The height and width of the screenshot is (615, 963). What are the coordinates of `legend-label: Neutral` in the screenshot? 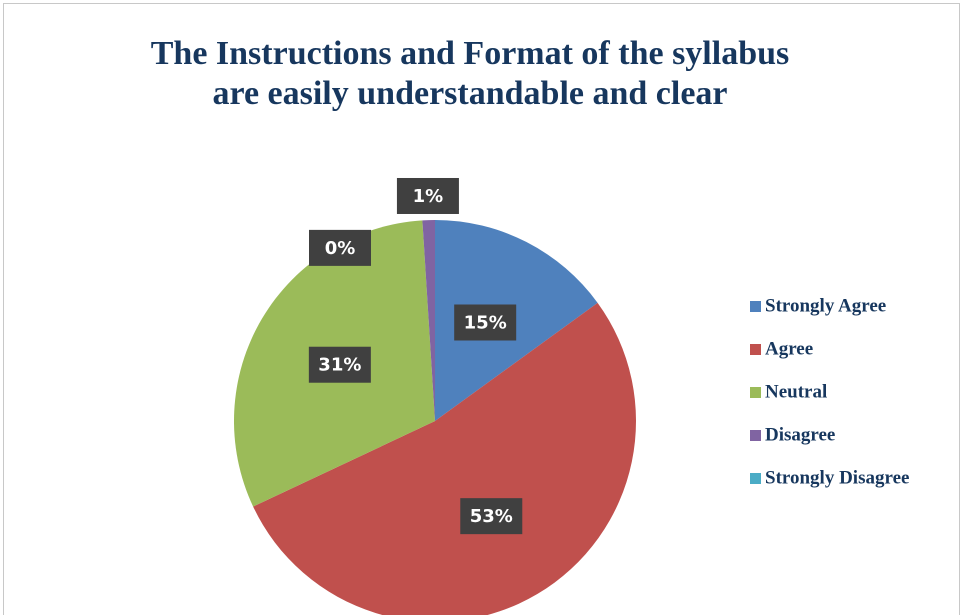 It's located at (796, 391).